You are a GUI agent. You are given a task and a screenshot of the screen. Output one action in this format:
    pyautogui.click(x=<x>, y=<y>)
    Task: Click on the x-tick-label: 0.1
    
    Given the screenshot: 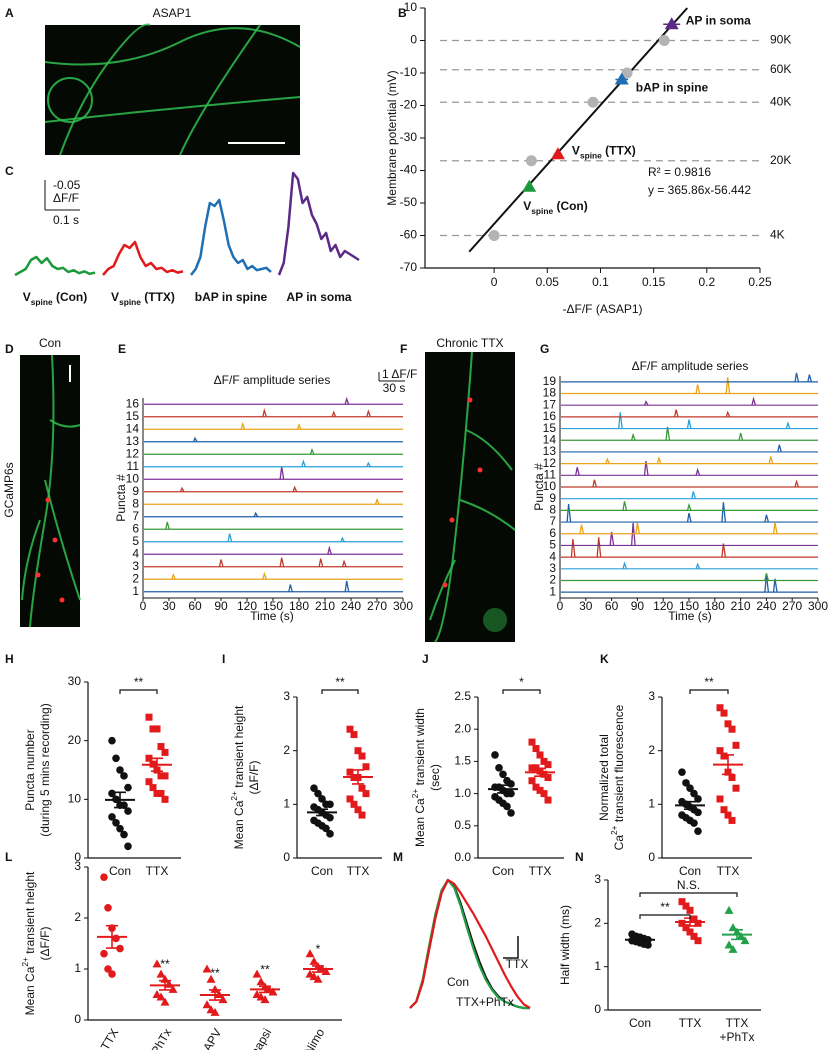 What is the action you would take?
    pyautogui.click(x=600, y=282)
    